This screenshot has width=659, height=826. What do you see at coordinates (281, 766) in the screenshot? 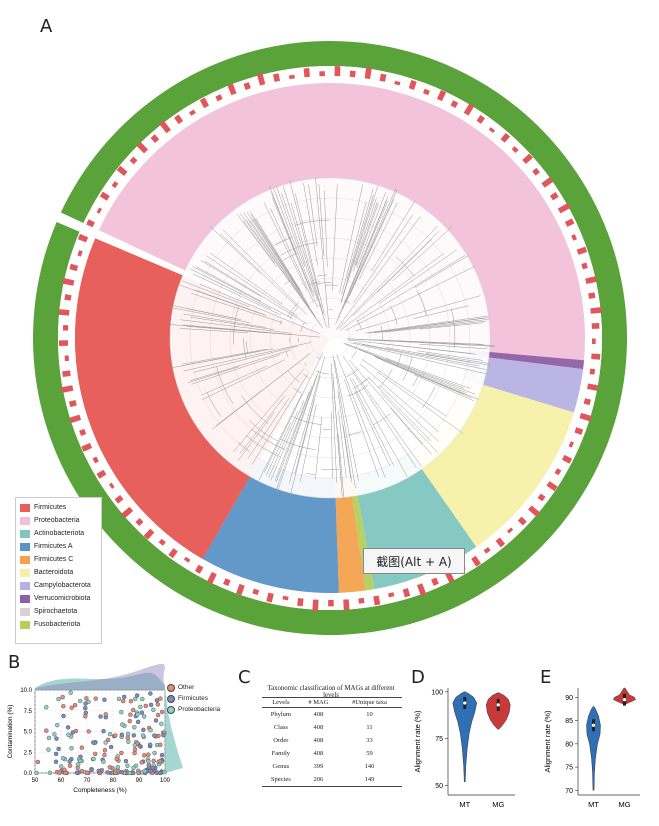
I see `table-cell: Genus` at bounding box center [281, 766].